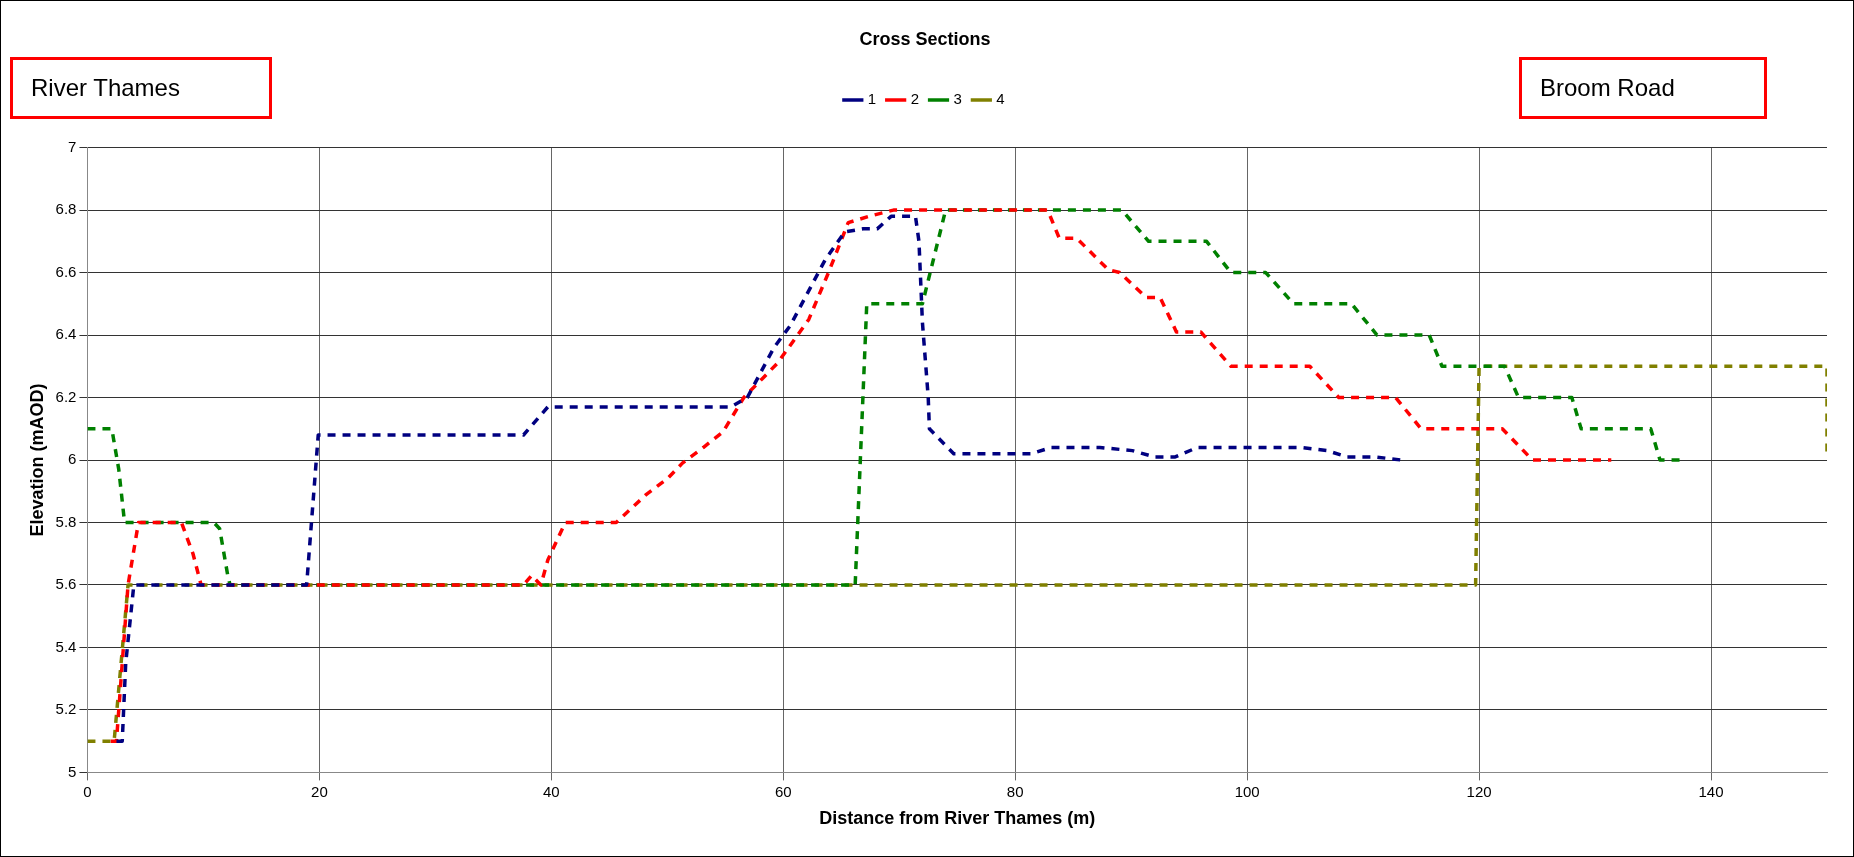 This screenshot has height=857, width=1854. Describe the element at coordinates (66, 709) in the screenshot. I see `y-tick-label: 5.2` at that location.